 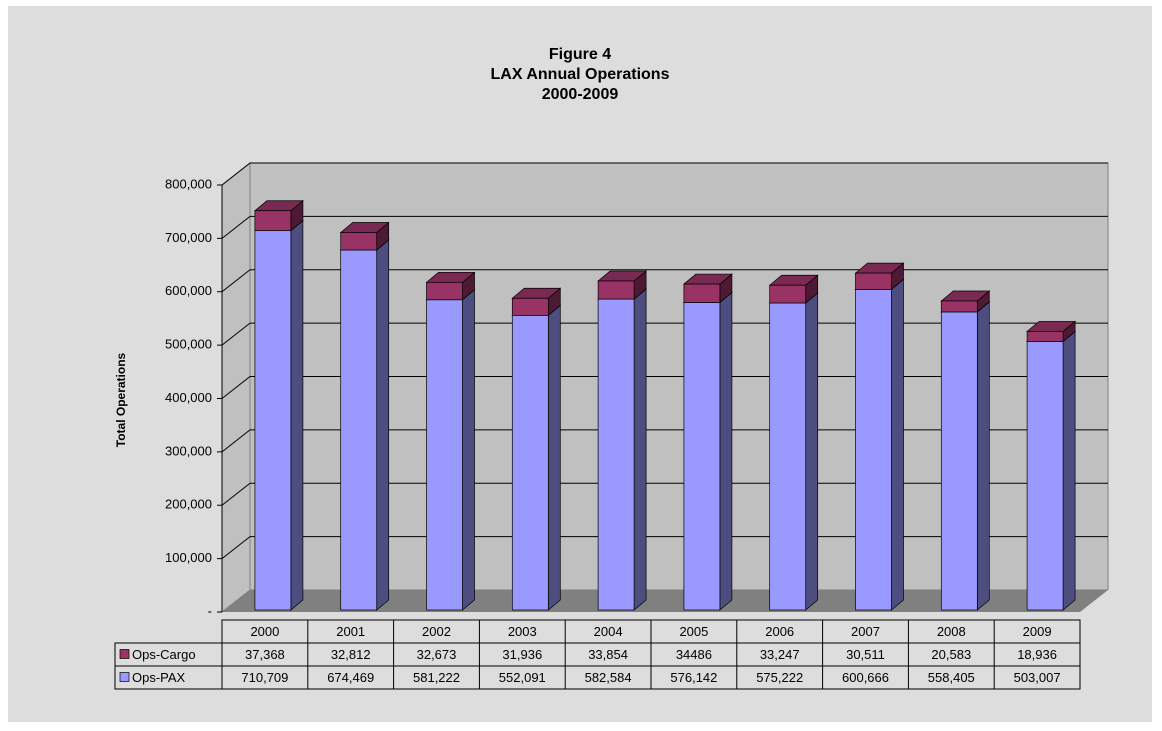 I want to click on data-label: 576,142, so click(x=693, y=677).